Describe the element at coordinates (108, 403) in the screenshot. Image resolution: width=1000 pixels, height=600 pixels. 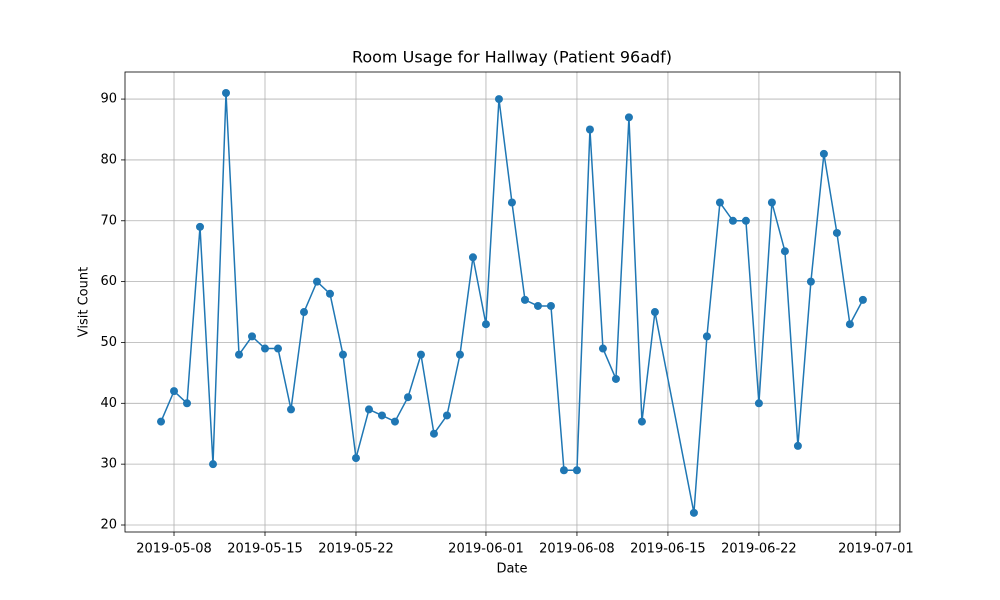
I see `y-tick-label: 40` at that location.